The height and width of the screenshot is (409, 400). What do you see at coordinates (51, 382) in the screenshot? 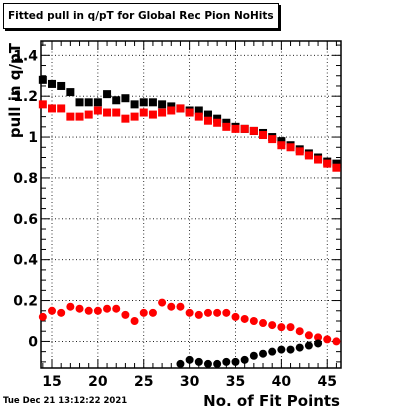
I see `x-tick-label: 15` at bounding box center [51, 382].